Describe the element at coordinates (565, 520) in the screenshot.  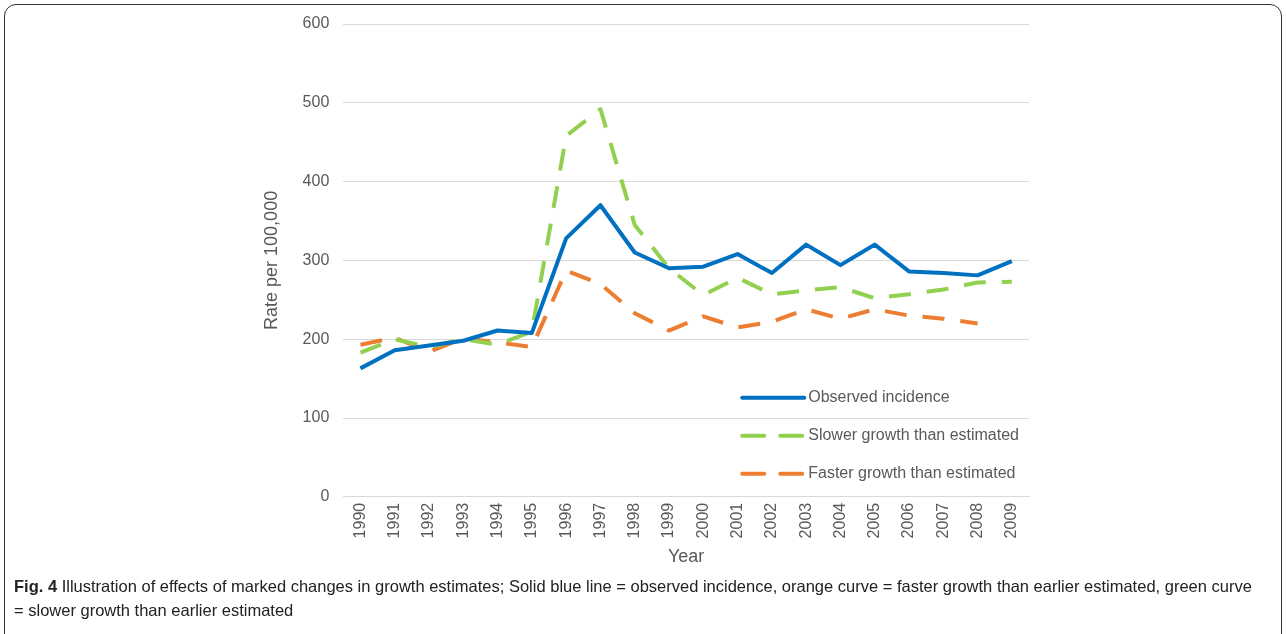
I see `x-tick-label: 1996` at that location.